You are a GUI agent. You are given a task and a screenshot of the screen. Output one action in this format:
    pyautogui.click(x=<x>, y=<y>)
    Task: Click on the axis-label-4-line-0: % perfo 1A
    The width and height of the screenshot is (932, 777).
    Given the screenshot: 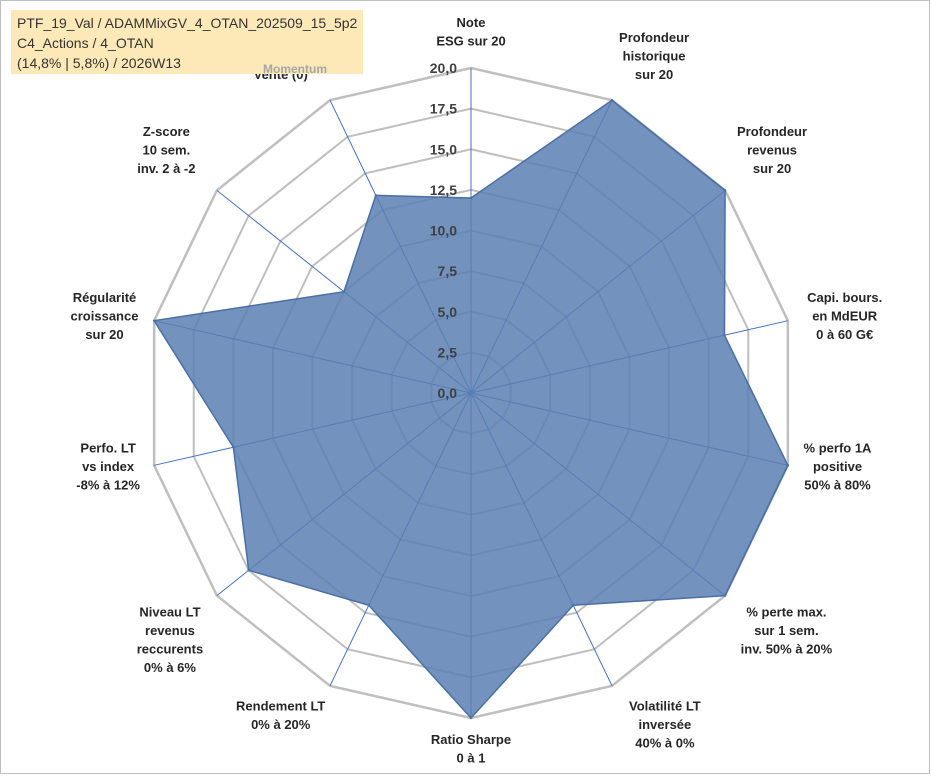 What is the action you would take?
    pyautogui.click(x=838, y=448)
    